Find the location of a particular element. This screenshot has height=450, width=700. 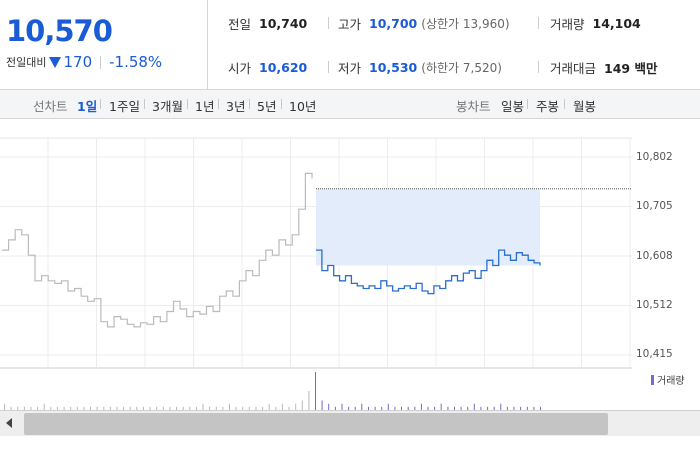

price-box: 10,570 전일대비 170 -1.58% is located at coordinates (104, 45).